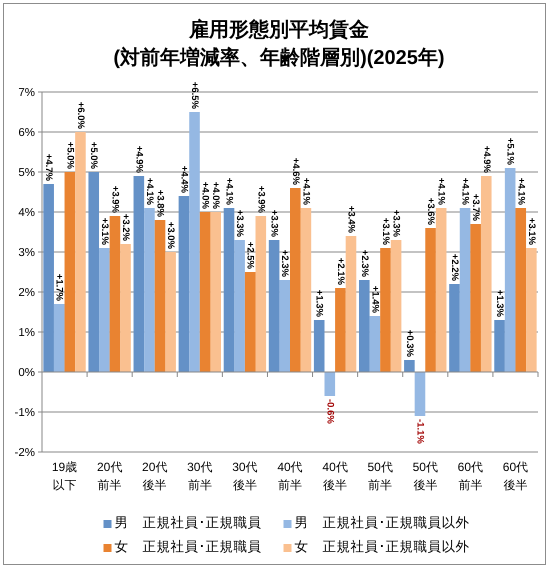  I want to click on x-tick-label: 60代後半, so click(515, 476).